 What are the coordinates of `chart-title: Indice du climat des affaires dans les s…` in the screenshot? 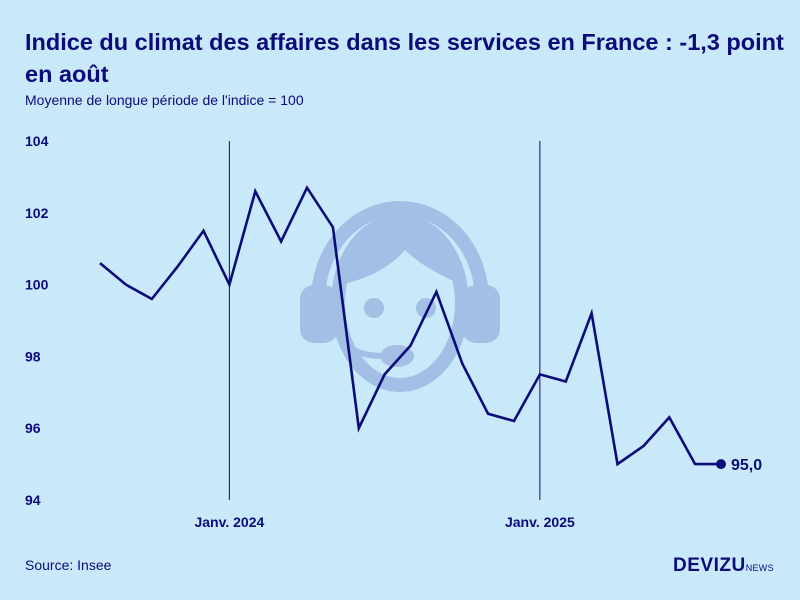 It's located at (404, 58).